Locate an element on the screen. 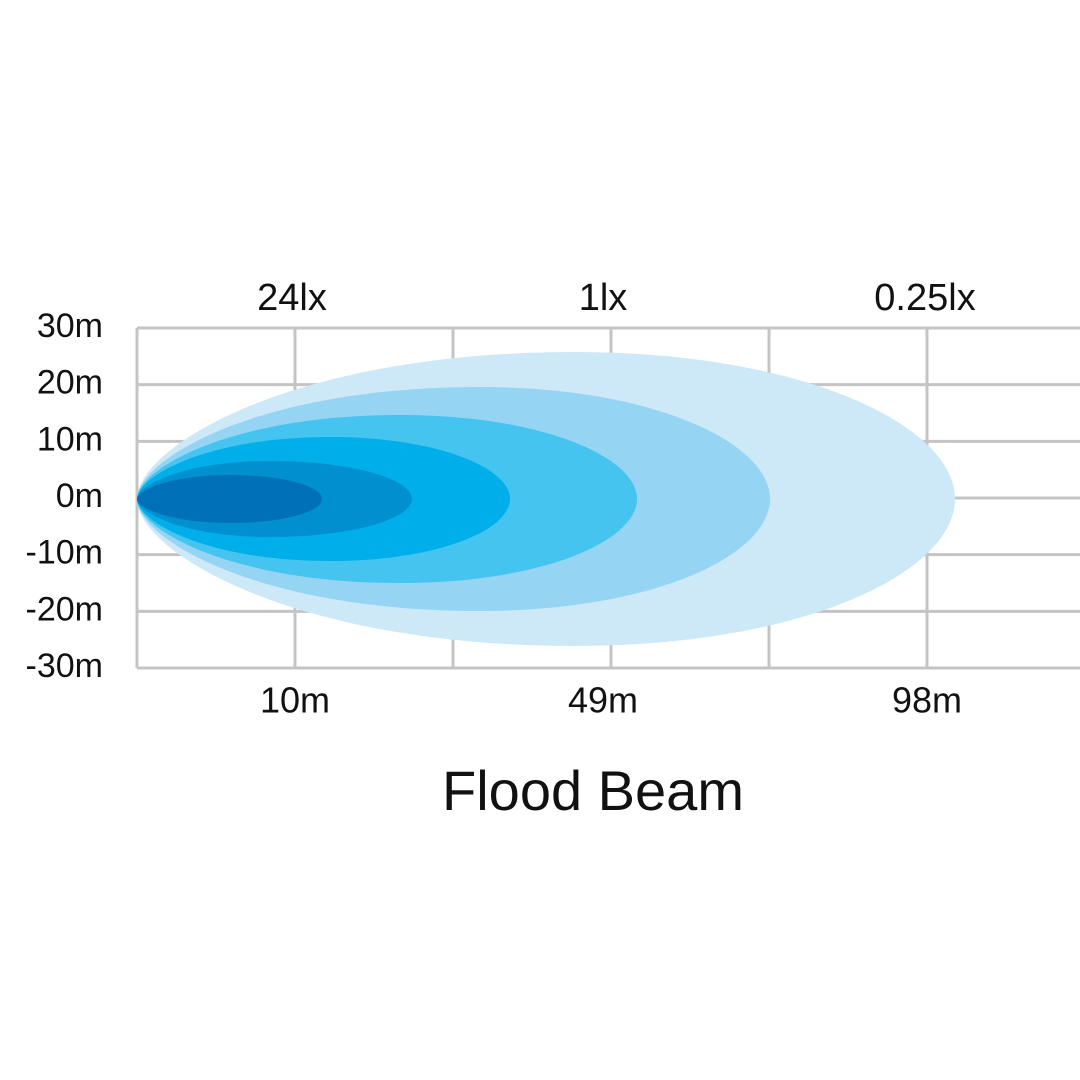 The image size is (1080, 1080). beam-contour is located at coordinates (229, 499).